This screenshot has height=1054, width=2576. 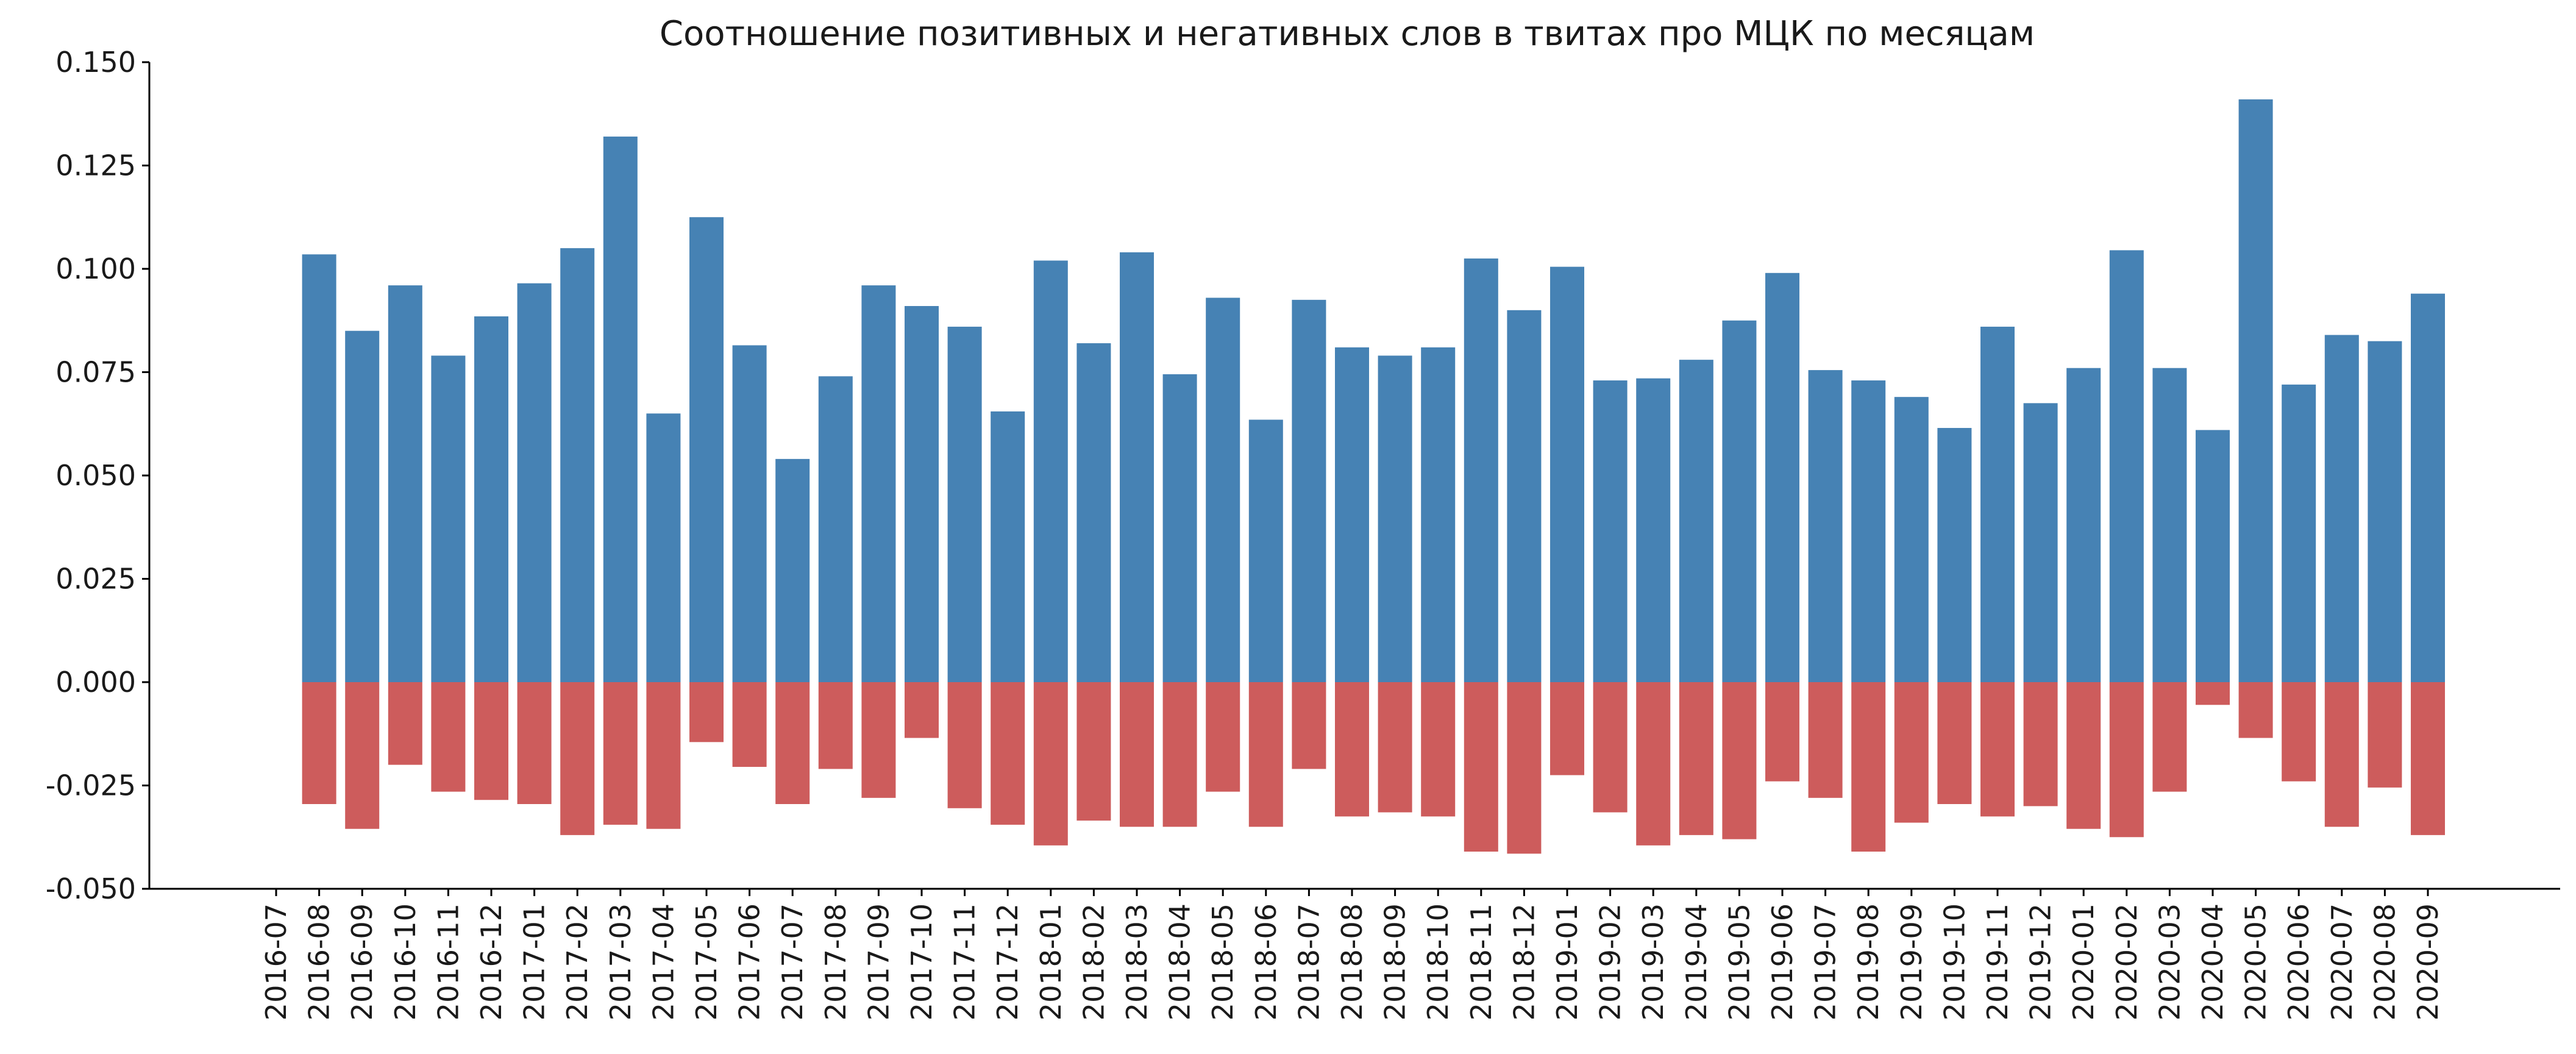 I want to click on x-tick-label: 2017-07, so click(x=792, y=962).